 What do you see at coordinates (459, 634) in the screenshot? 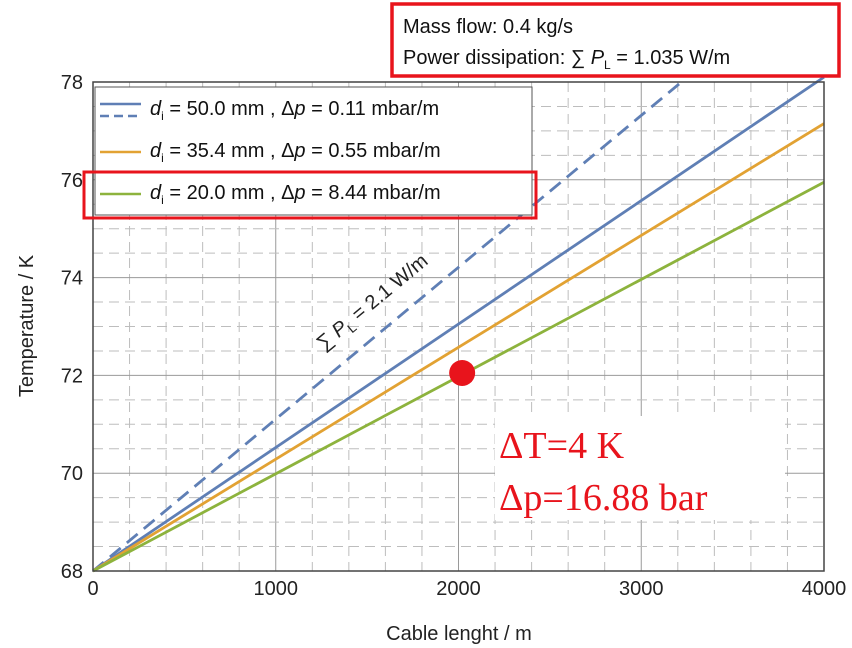
I see `x-axis-label: Cable lenght / m` at bounding box center [459, 634].